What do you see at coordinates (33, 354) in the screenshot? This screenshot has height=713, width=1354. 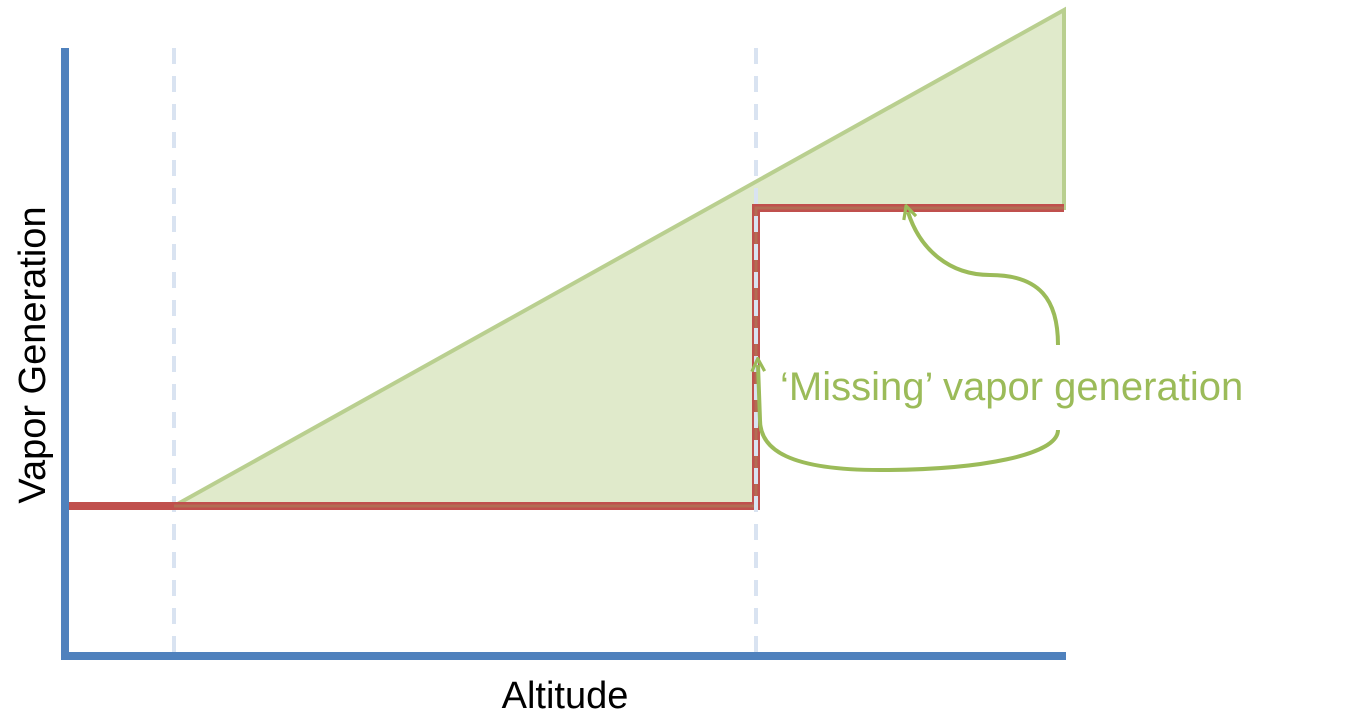 I see `y-axis-label: Vapor Generation` at bounding box center [33, 354].